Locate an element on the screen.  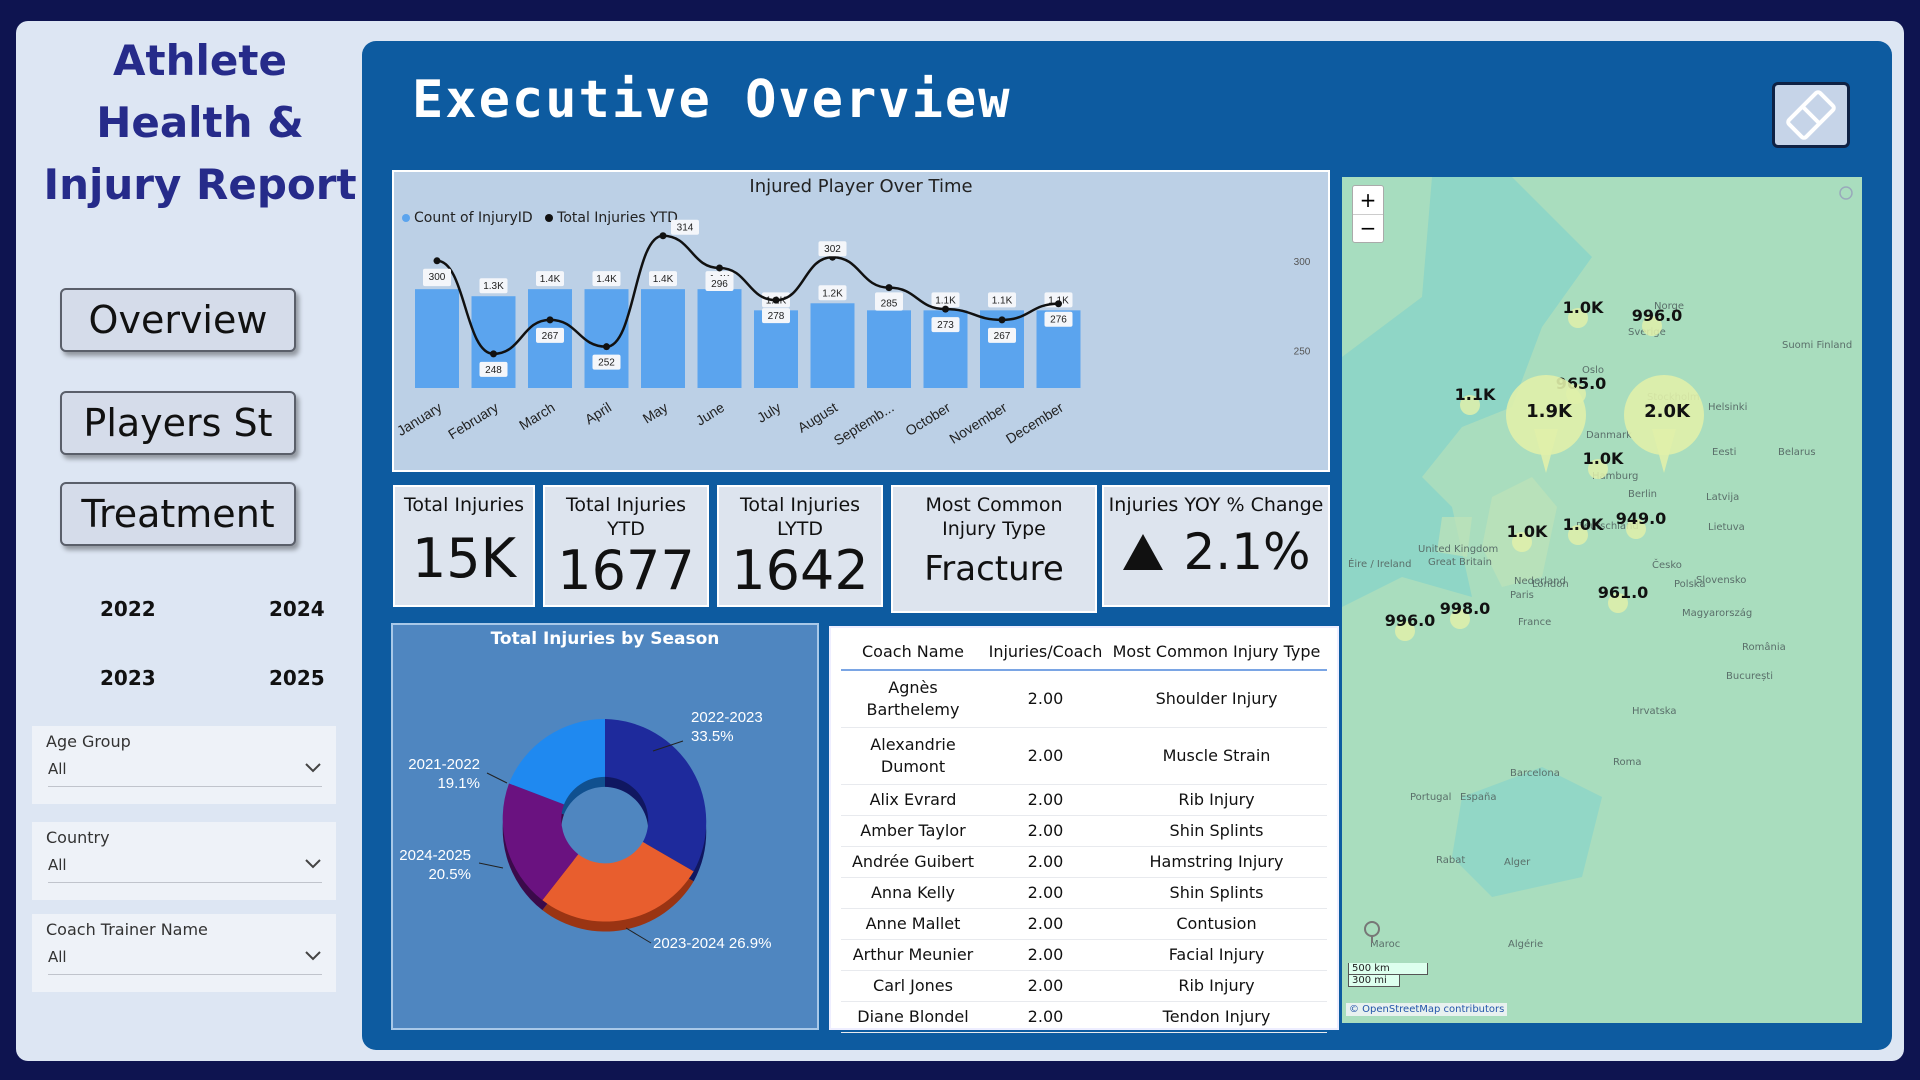
location-pin-icon is located at coordinates (1372, 932).